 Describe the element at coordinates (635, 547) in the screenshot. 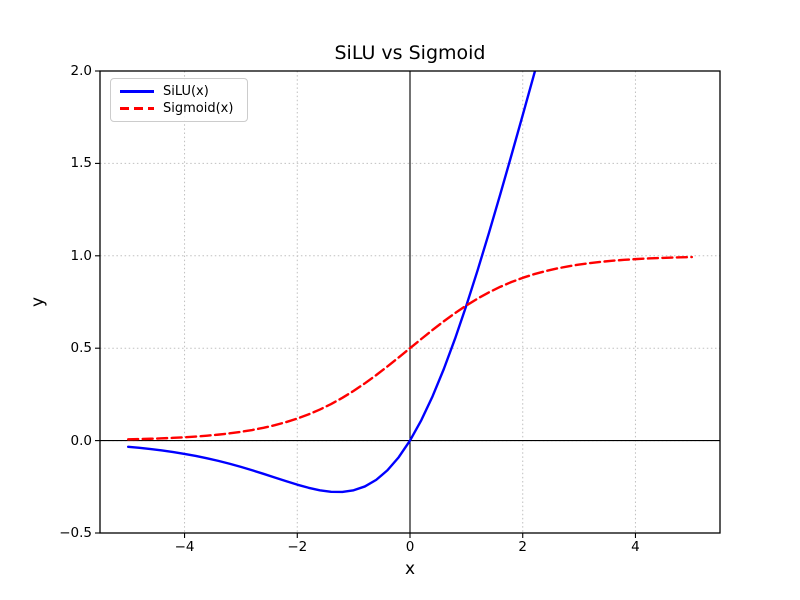

I see `x-tick-label: 4` at that location.